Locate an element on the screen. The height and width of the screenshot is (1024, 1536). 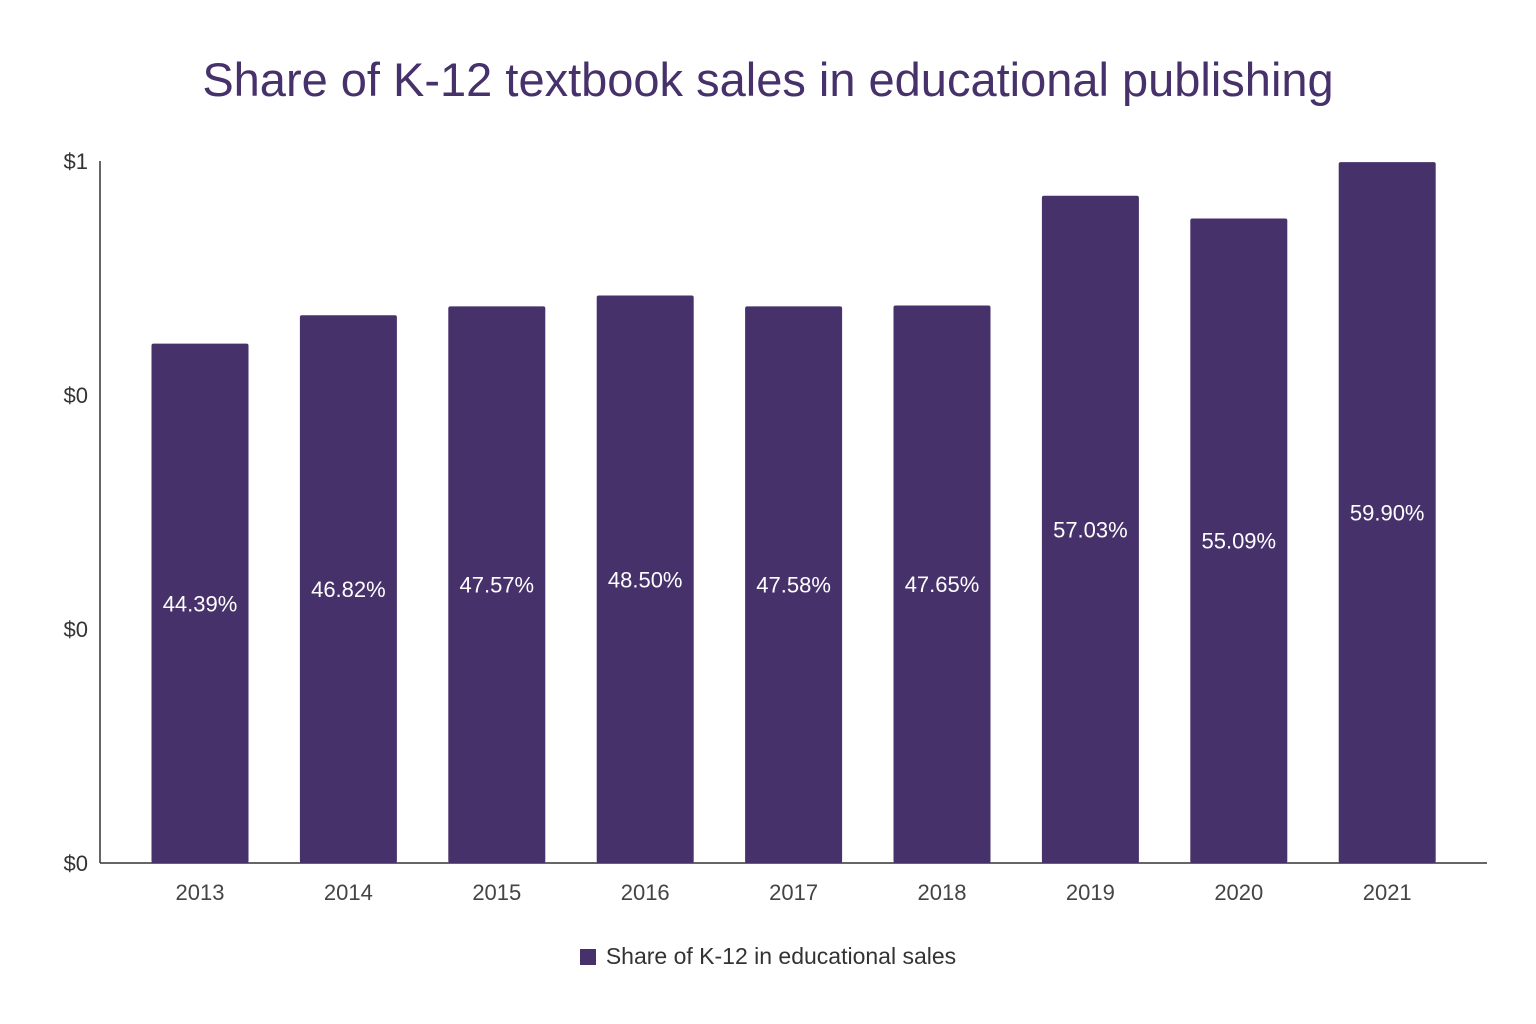
x-tick-label: 2018 is located at coordinates (942, 892).